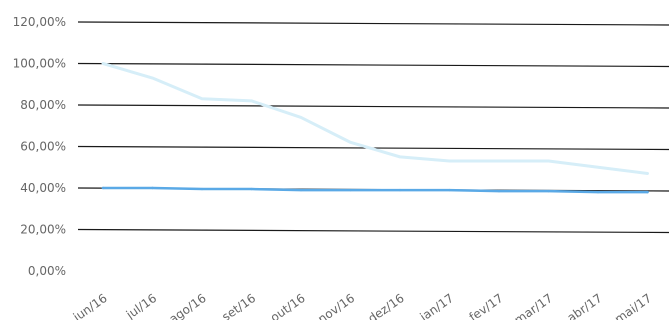  Describe the element at coordinates (336, 305) in the screenshot. I see `x-tick-label: nov/16` at that location.